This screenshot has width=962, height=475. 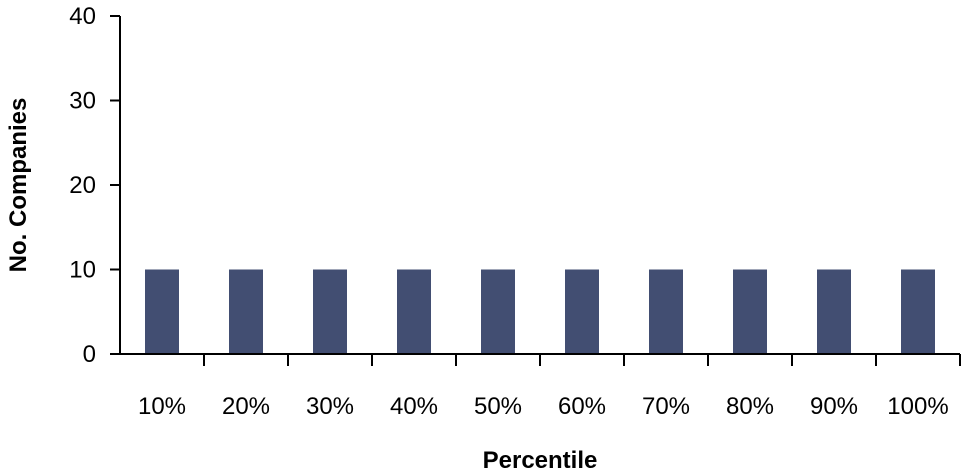 What do you see at coordinates (89, 354) in the screenshot?
I see `y-tick-label: 0` at bounding box center [89, 354].